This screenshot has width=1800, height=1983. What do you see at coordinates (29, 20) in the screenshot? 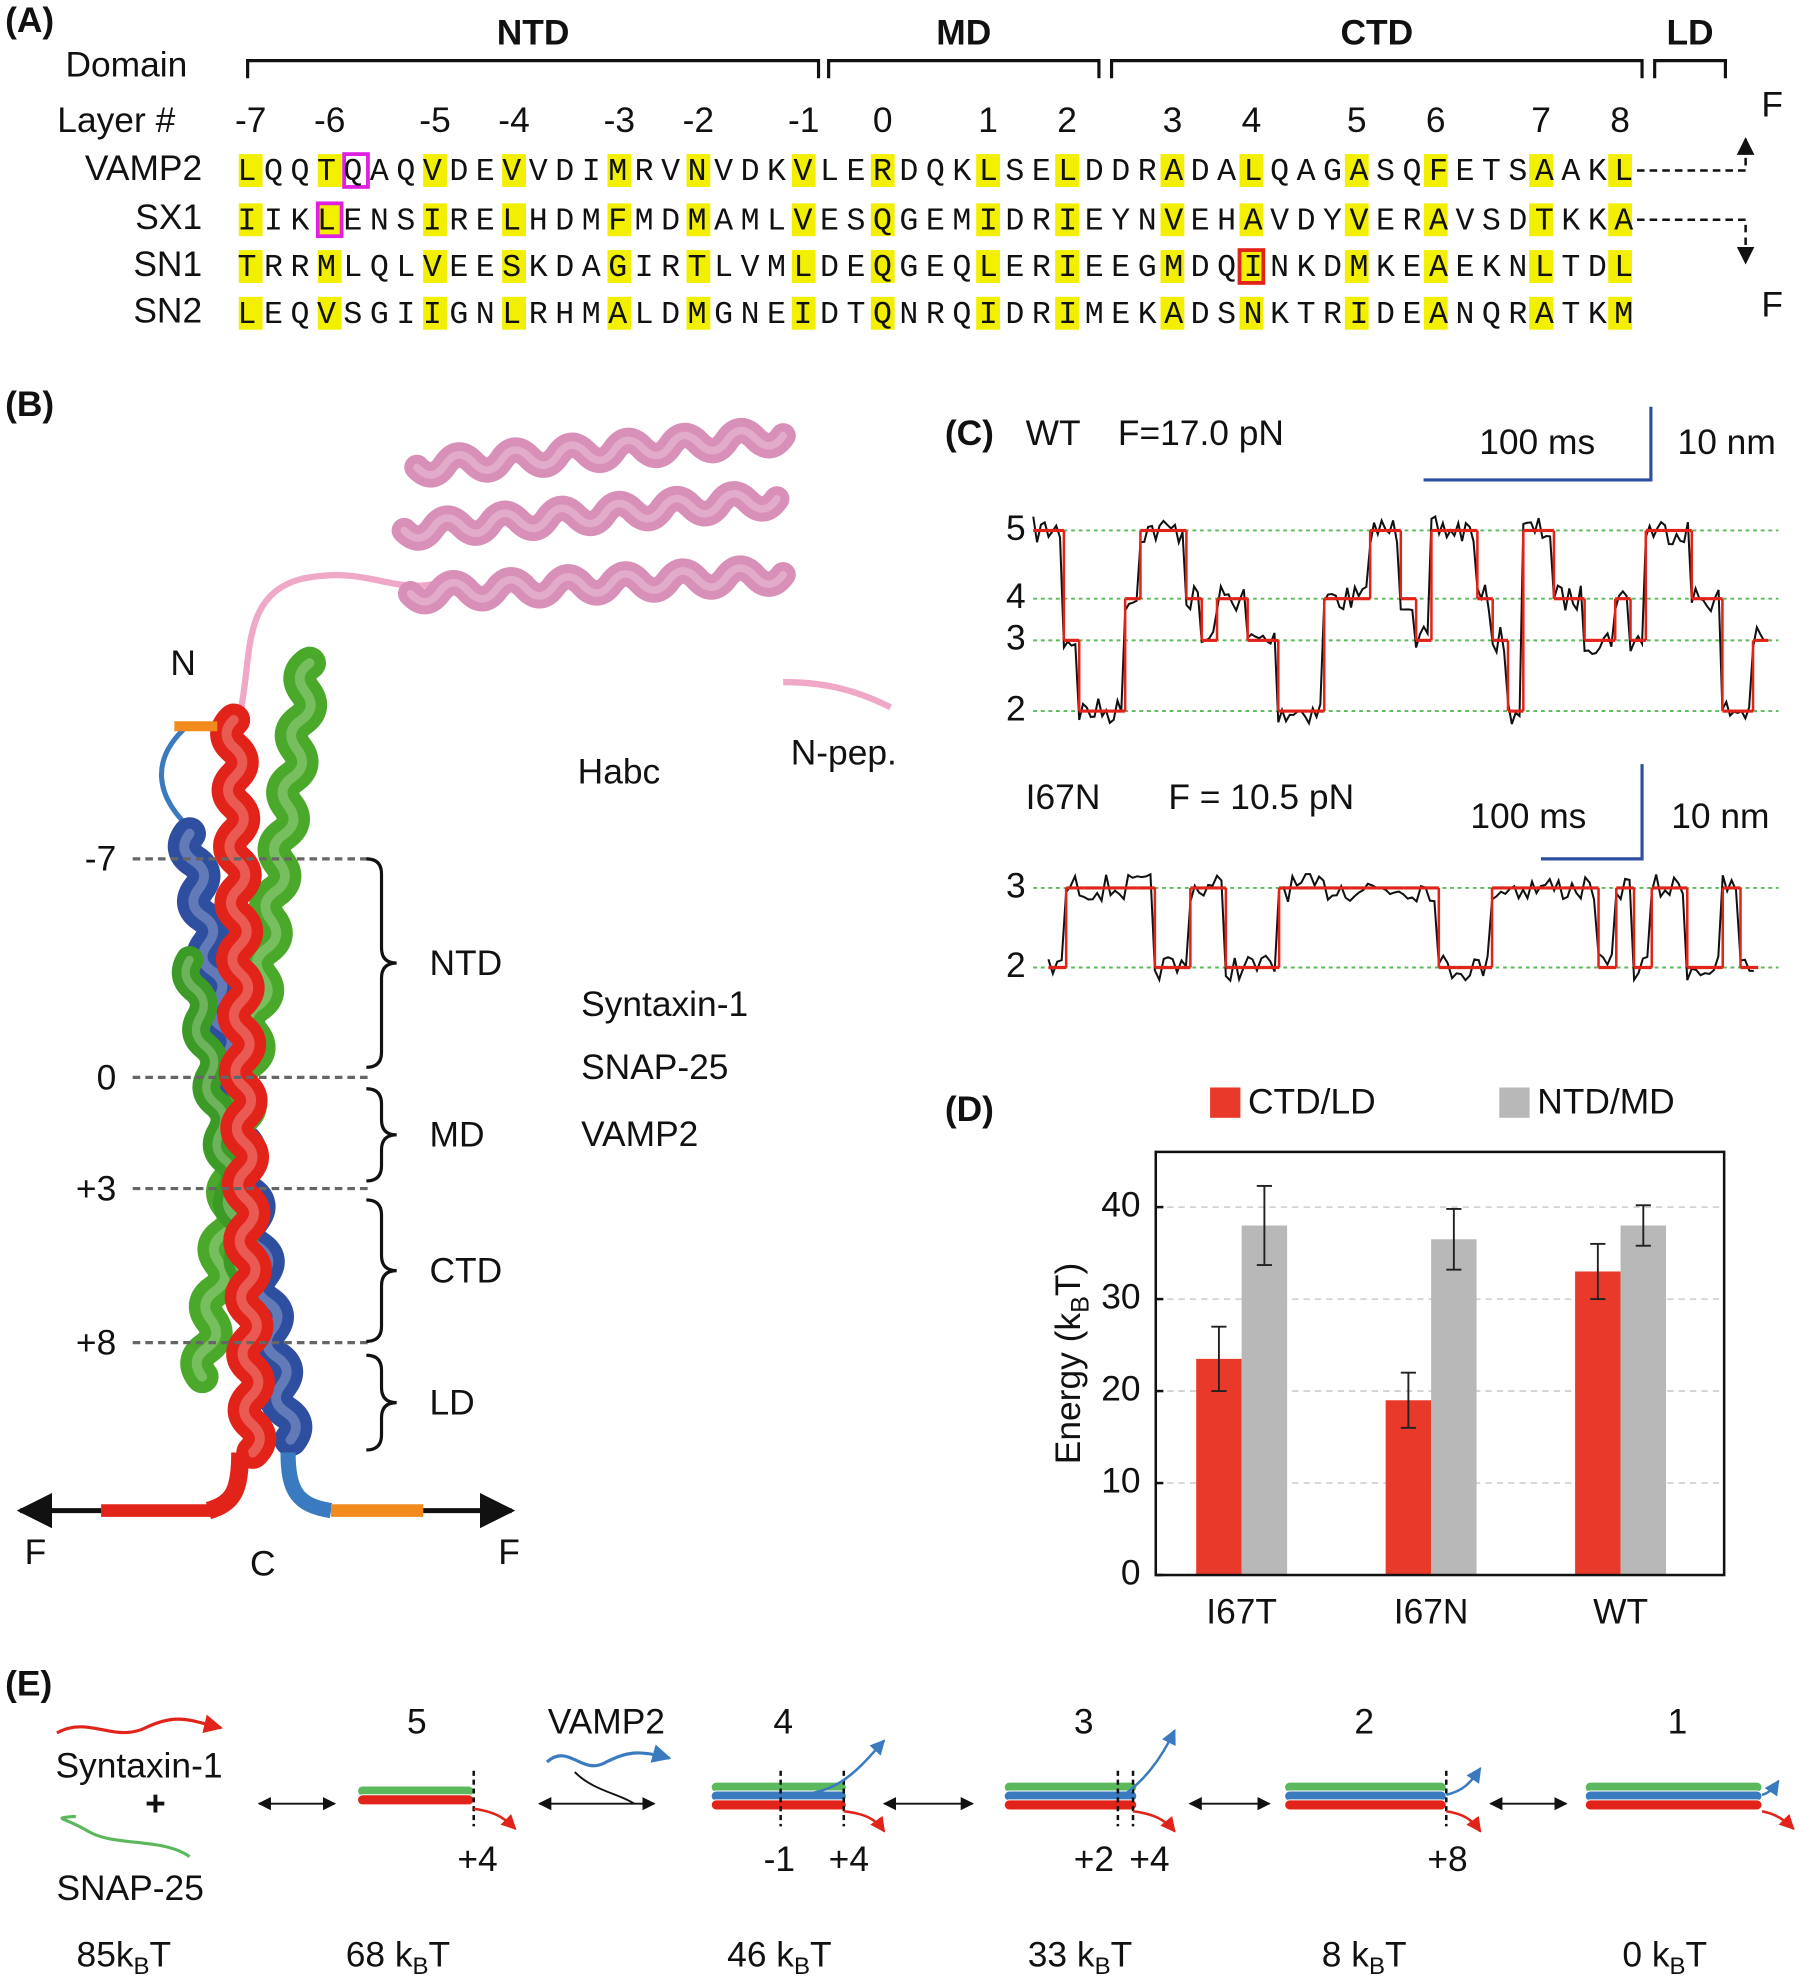
I see `panel-label: (A)` at bounding box center [29, 20].